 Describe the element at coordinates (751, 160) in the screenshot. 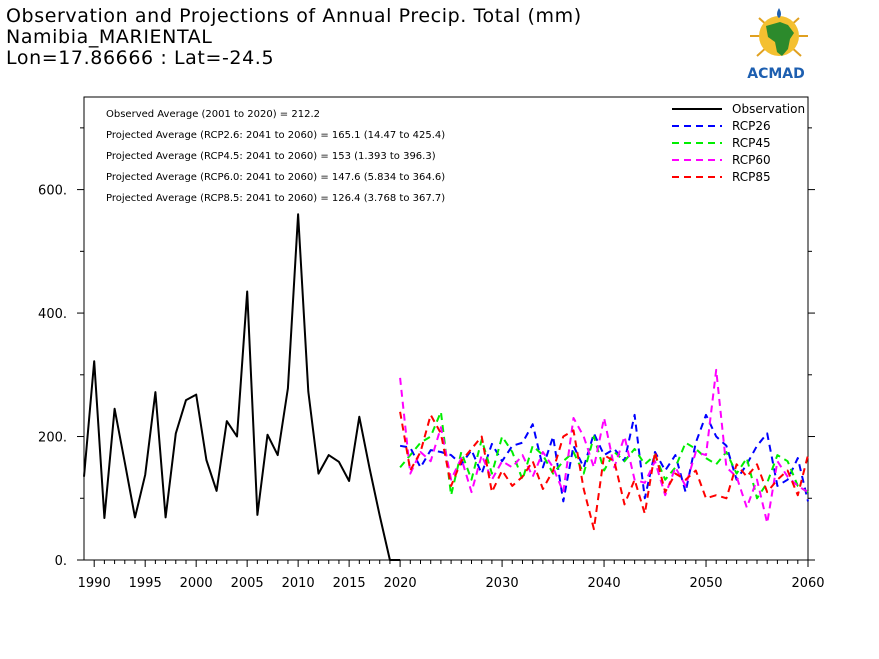

I see `legend-label-rcp60: RCP60` at that location.